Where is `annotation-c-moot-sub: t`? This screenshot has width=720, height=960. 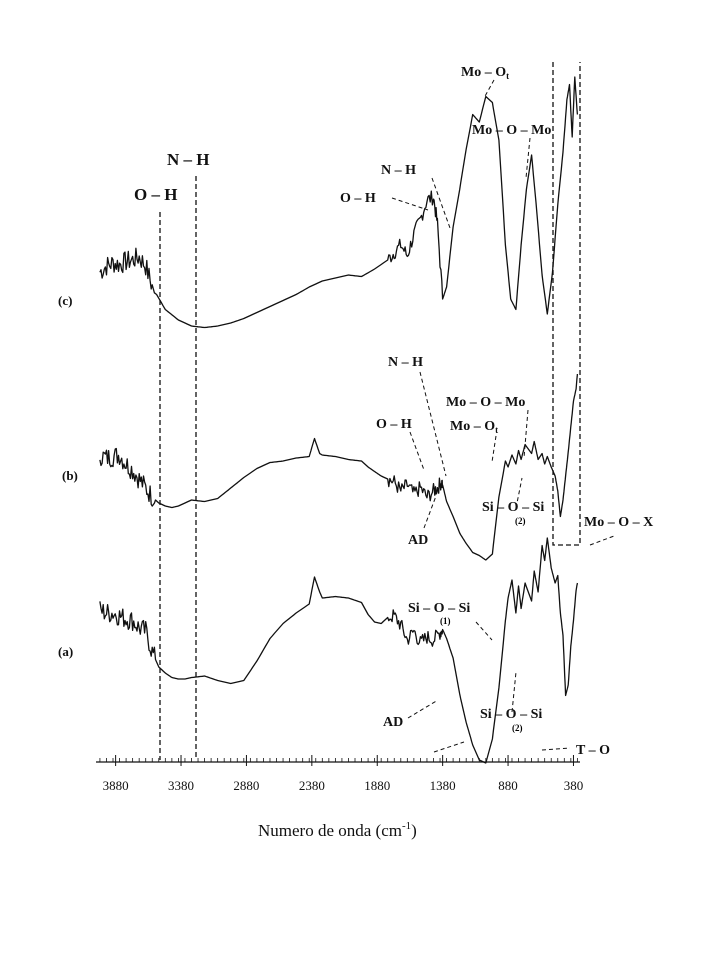
annotation-c-moot-sub: t is located at coordinates (507, 76).